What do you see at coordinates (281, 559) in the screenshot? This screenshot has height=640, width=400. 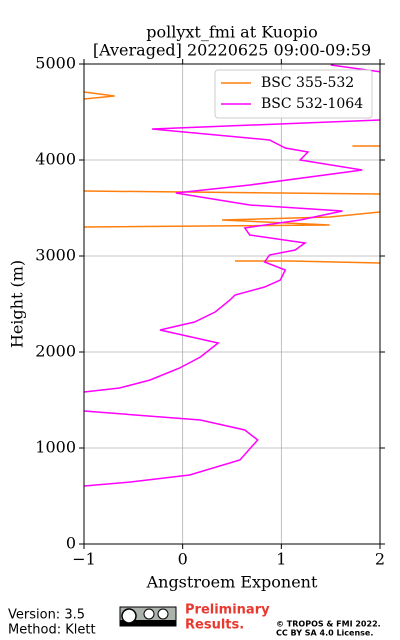 I see `x-tick-label: 1` at bounding box center [281, 559].